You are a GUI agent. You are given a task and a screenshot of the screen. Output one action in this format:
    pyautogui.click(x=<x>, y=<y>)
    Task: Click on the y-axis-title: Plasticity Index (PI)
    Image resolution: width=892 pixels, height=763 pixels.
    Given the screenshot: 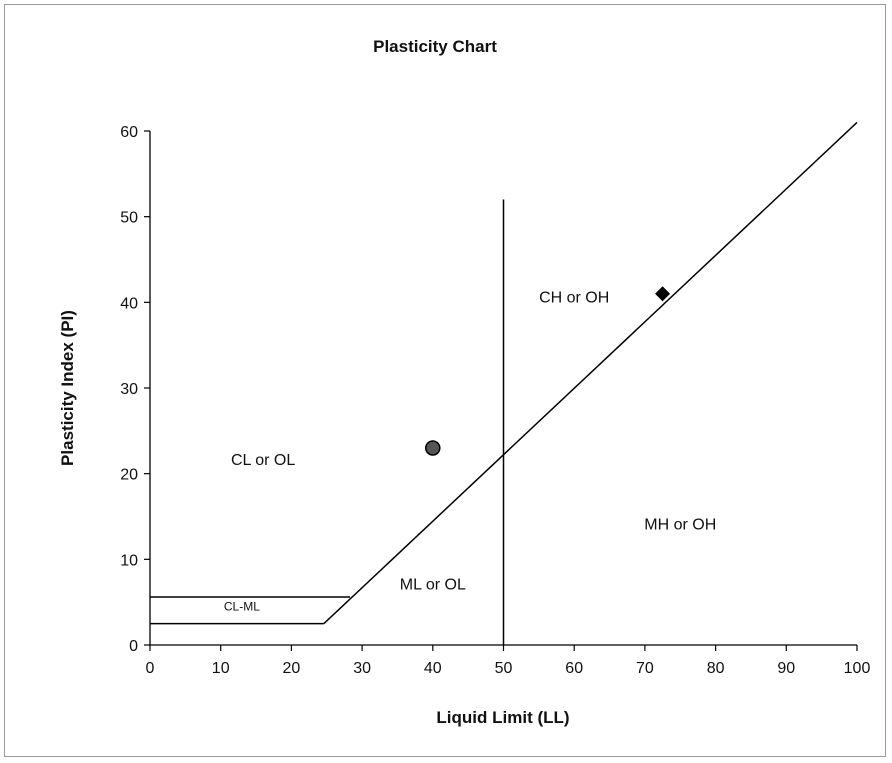 What is the action you would take?
    pyautogui.click(x=67, y=388)
    